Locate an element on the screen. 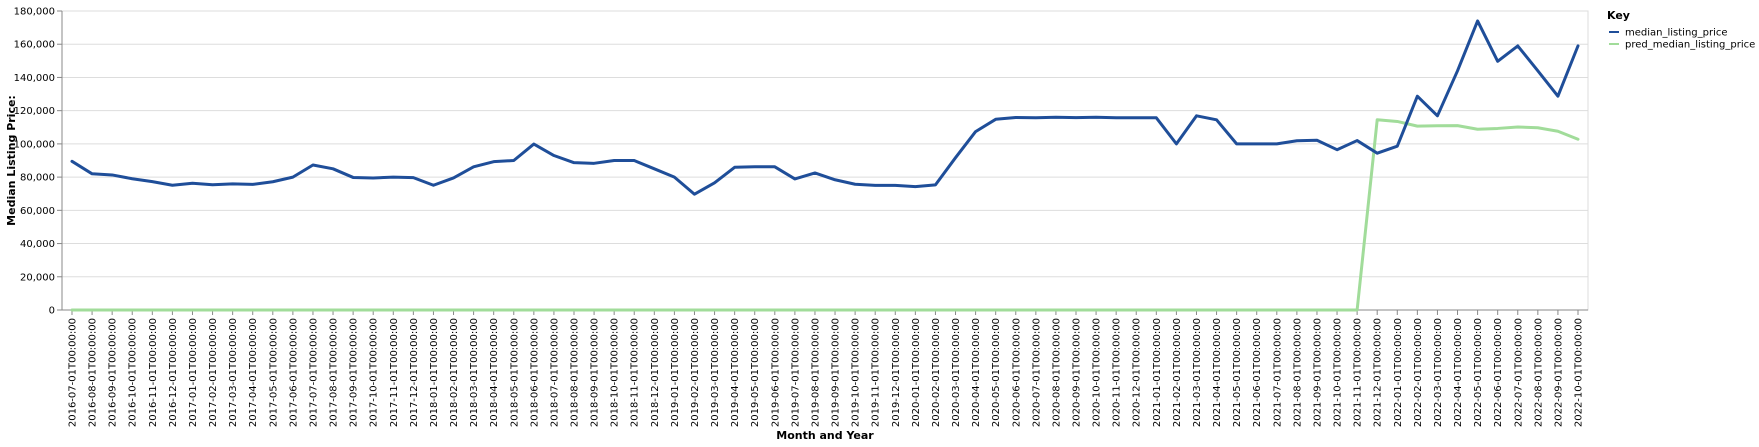 Image resolution: width=1759 pixels, height=447 pixels. x-tick-label: 2018-12-01T00:00:00 is located at coordinates (655, 372).